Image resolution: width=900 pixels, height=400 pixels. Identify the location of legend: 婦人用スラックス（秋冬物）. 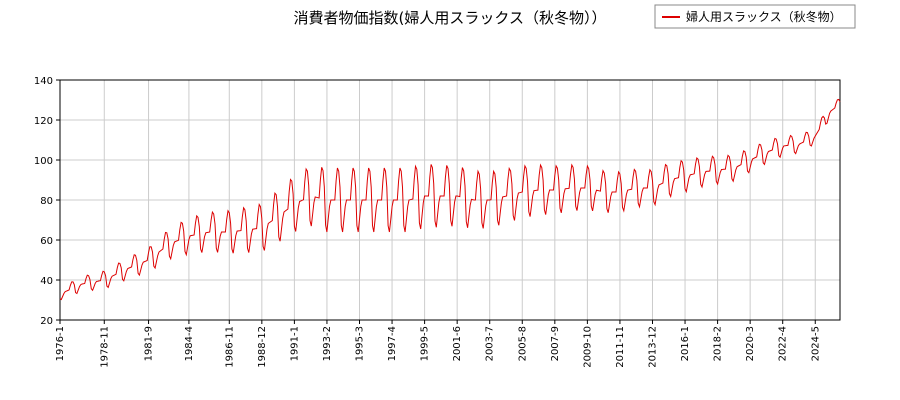
(755, 16).